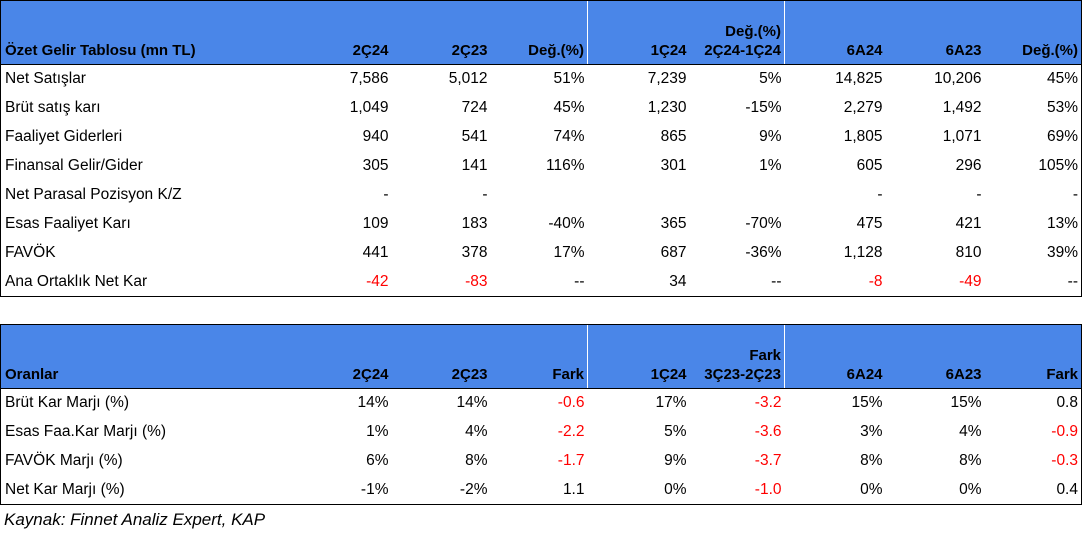 The width and height of the screenshot is (1082, 535). What do you see at coordinates (768, 403) in the screenshot?
I see `table-cell: -3.2` at bounding box center [768, 403].